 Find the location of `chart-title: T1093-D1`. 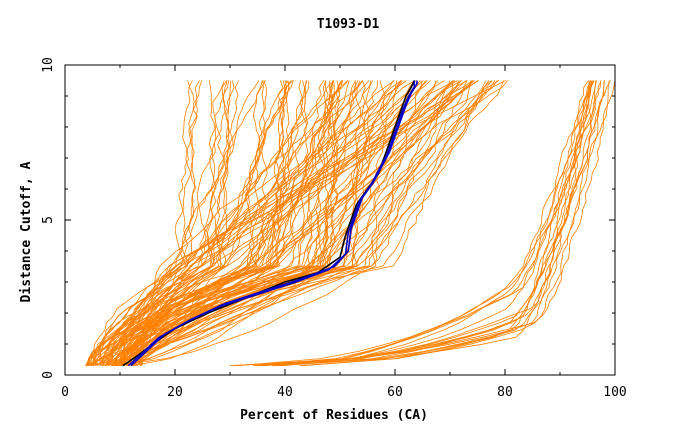

chart-title: T1093-D1 is located at coordinates (348, 24).